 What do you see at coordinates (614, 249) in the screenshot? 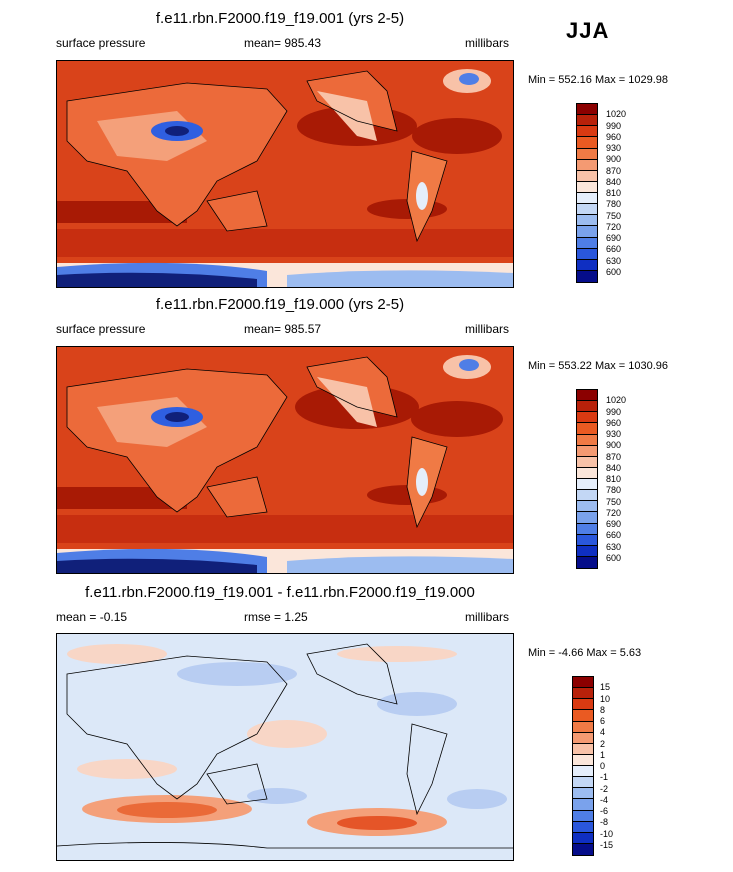
I see `colorbar-tick-label: 660` at bounding box center [614, 249].